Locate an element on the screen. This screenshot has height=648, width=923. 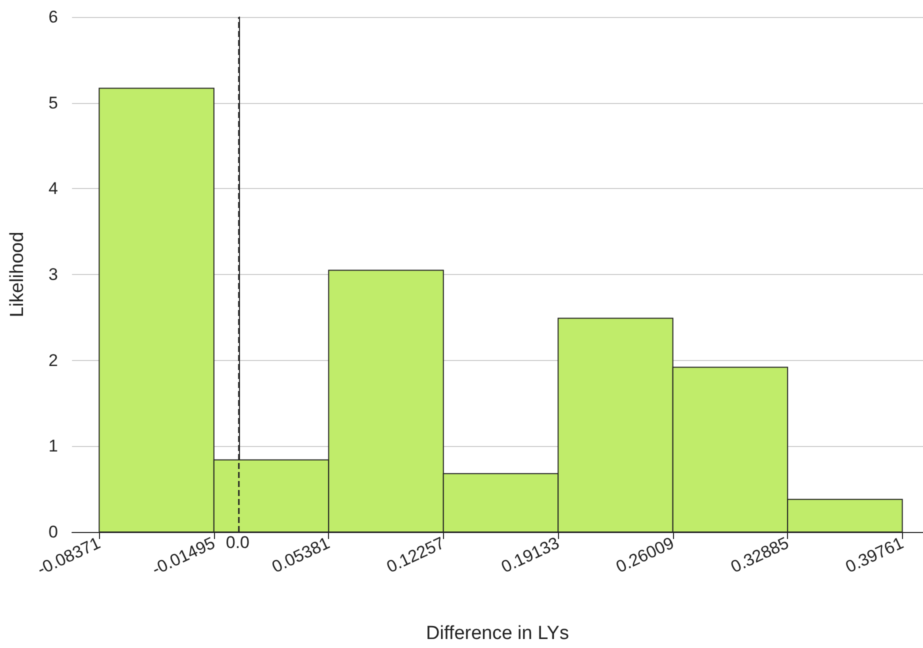
y-tick-label: 3 is located at coordinates (53, 274).